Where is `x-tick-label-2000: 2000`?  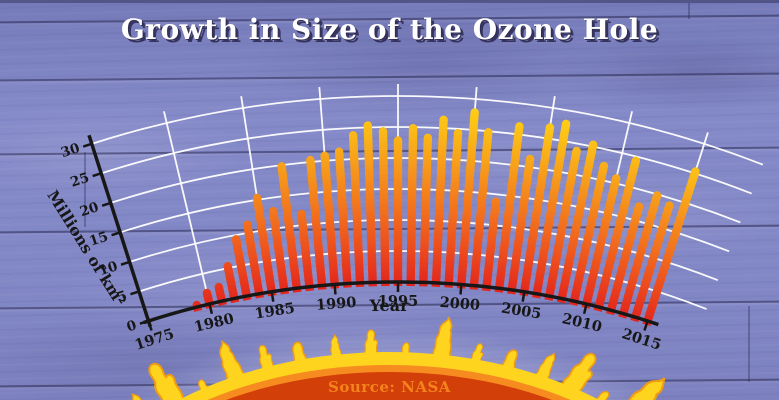
x-tick-label-2000: 2000 is located at coordinates (460, 304).